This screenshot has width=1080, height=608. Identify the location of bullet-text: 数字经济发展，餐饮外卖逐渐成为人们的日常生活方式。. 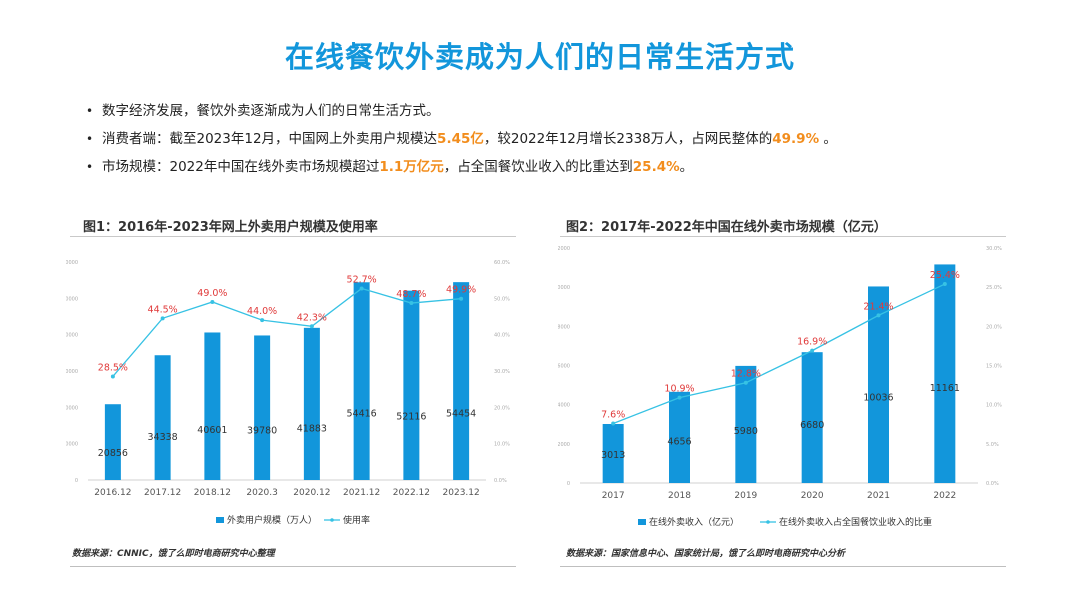
(271, 111).